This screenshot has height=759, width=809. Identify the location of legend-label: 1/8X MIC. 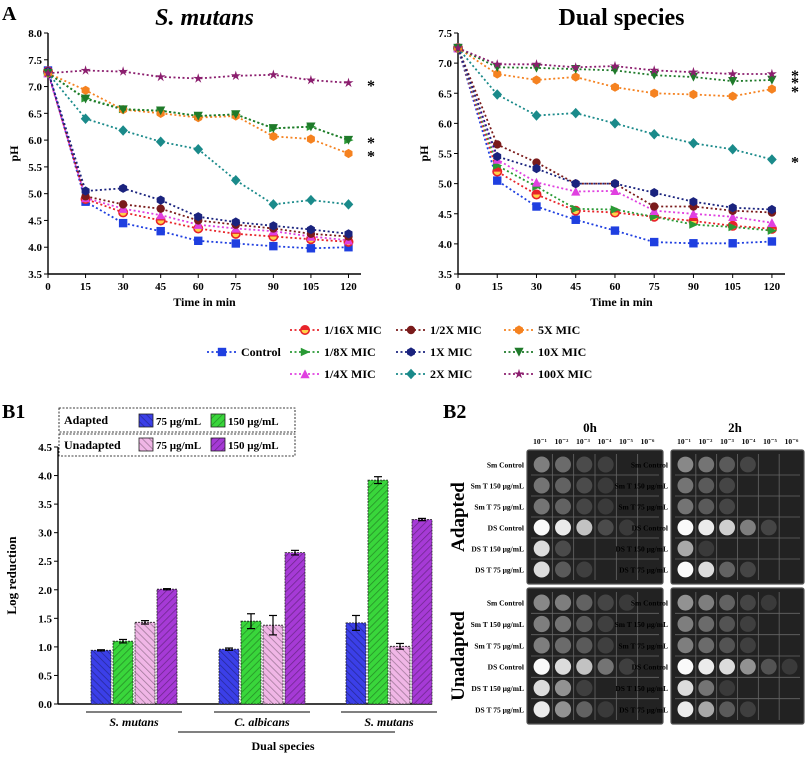
(350, 352).